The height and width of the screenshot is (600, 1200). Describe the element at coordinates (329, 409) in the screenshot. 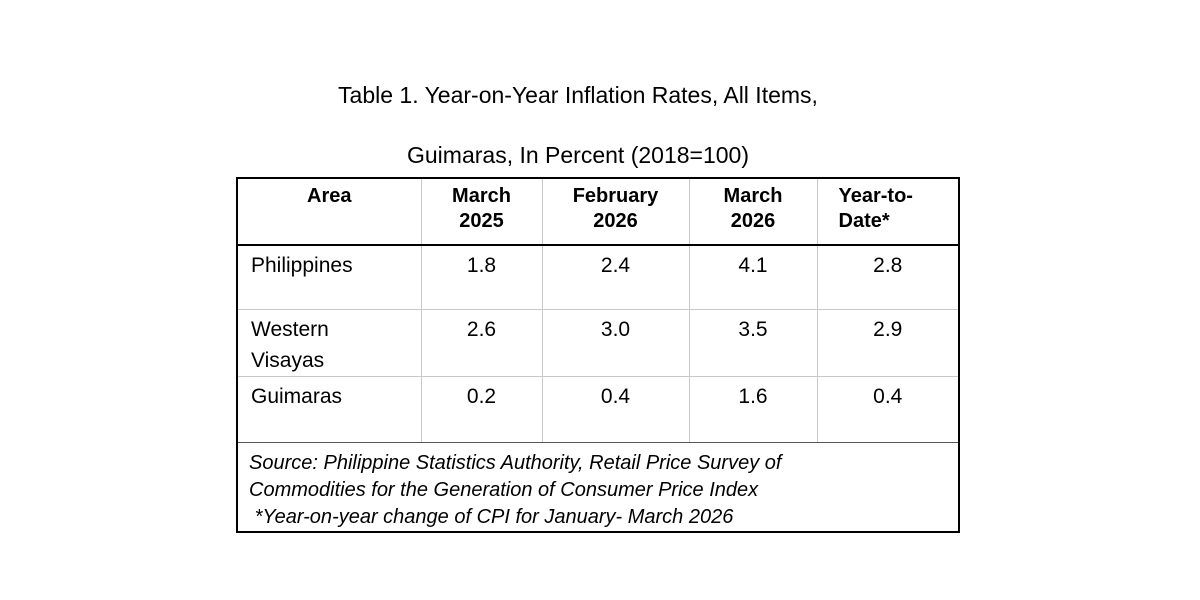

I see `area-cell: Guimaras` at that location.